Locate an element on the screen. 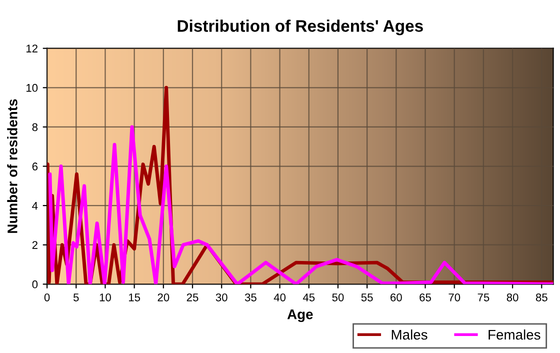 This screenshot has width=560, height=353. x-tick-label: 80 is located at coordinates (512, 297).